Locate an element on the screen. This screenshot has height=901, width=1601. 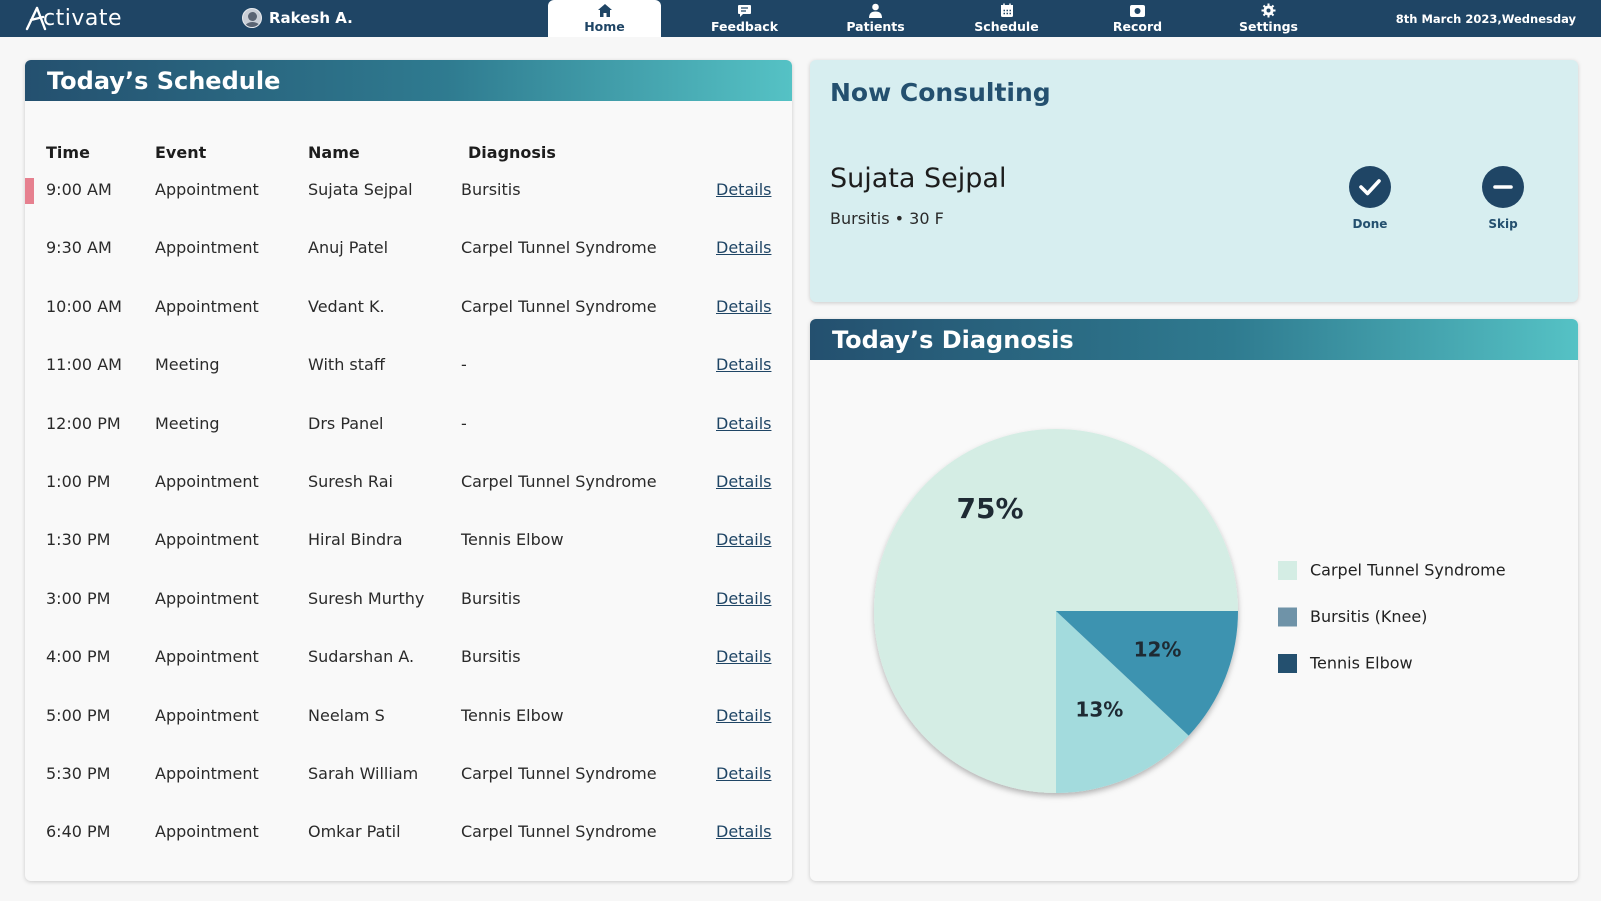
minus-icon is located at coordinates (1503, 187).